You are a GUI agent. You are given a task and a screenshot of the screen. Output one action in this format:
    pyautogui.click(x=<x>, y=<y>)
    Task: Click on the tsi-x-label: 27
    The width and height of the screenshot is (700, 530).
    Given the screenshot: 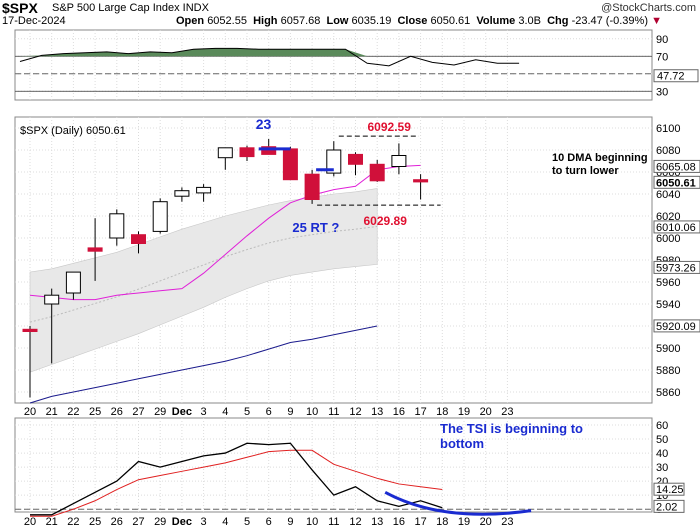 What is the action you would take?
    pyautogui.click(x=138, y=522)
    